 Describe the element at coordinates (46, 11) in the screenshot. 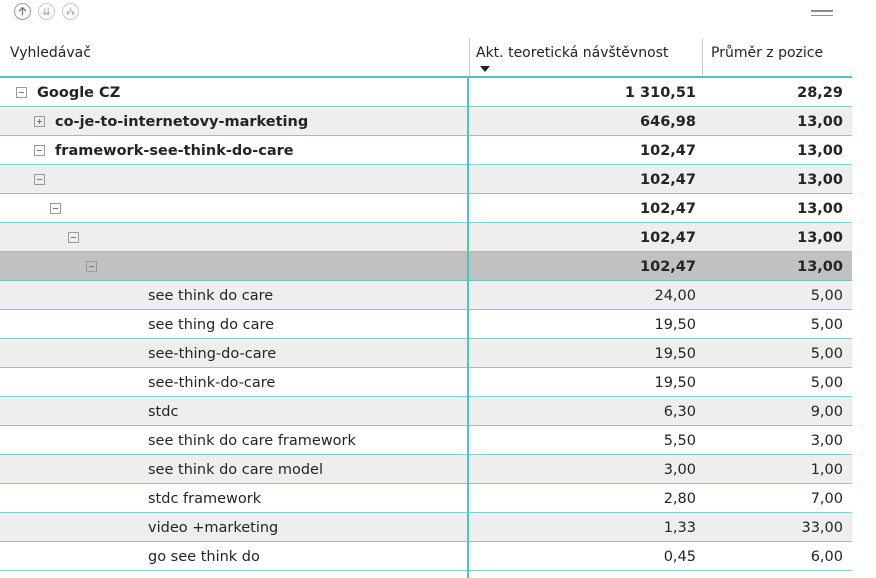

I see `expand-all-icon` at that location.